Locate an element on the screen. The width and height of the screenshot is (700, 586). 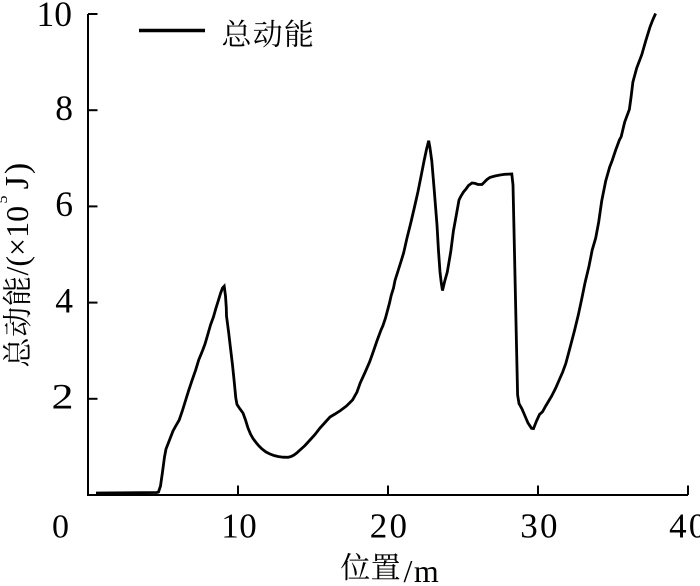
svg-text: 8 is located at coordinates (64, 108).